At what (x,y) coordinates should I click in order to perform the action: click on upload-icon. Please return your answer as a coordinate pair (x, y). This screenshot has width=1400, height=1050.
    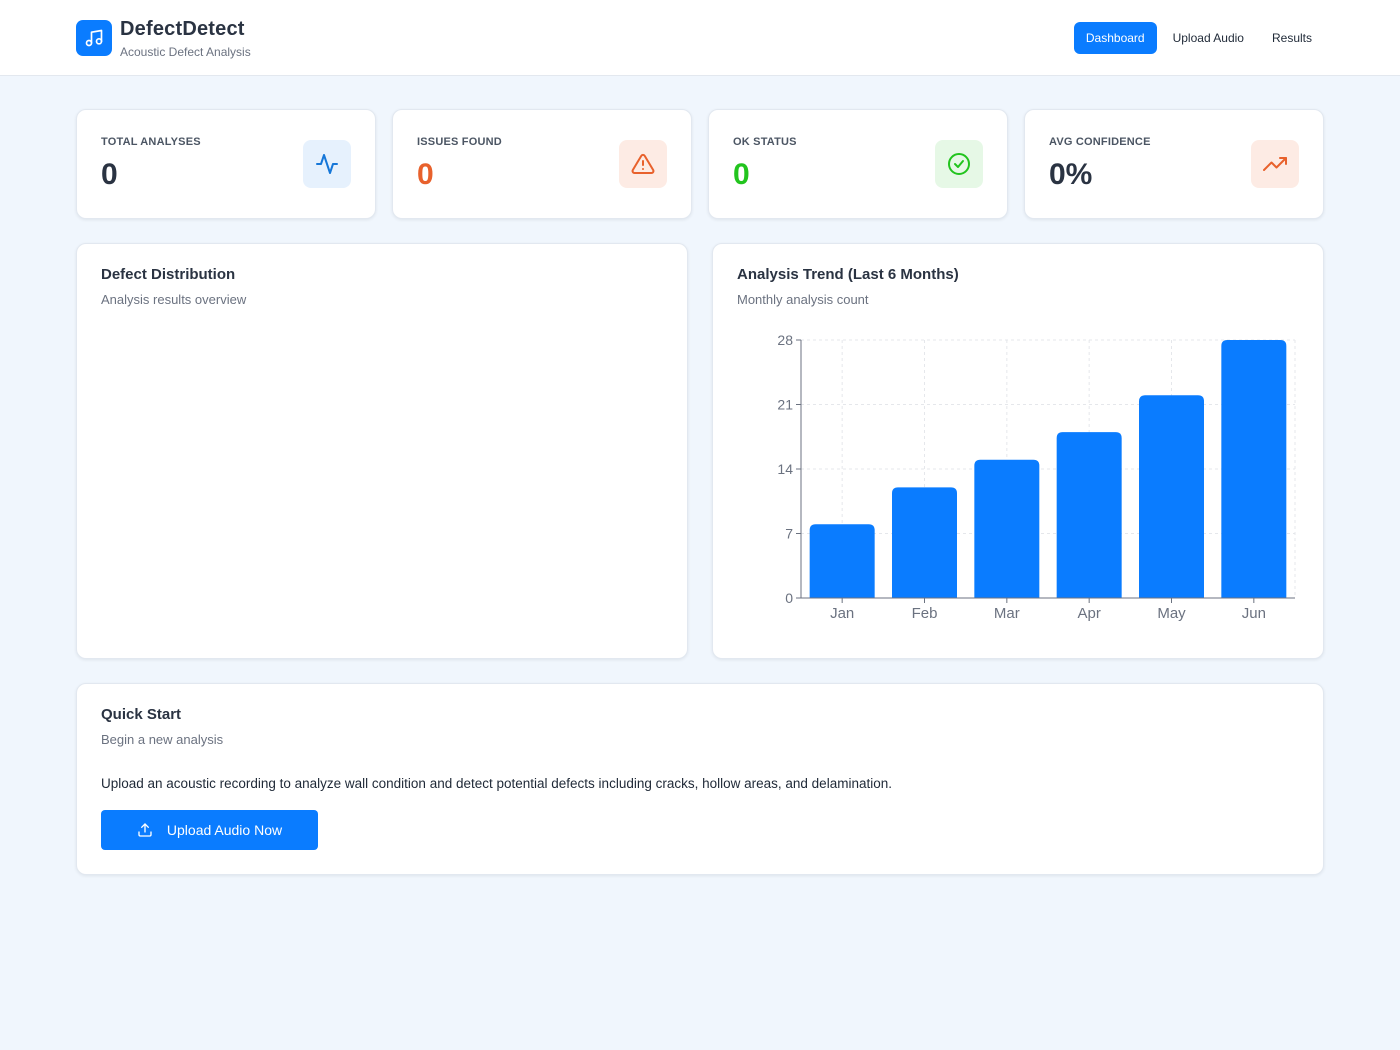
    Looking at the image, I should click on (145, 830).